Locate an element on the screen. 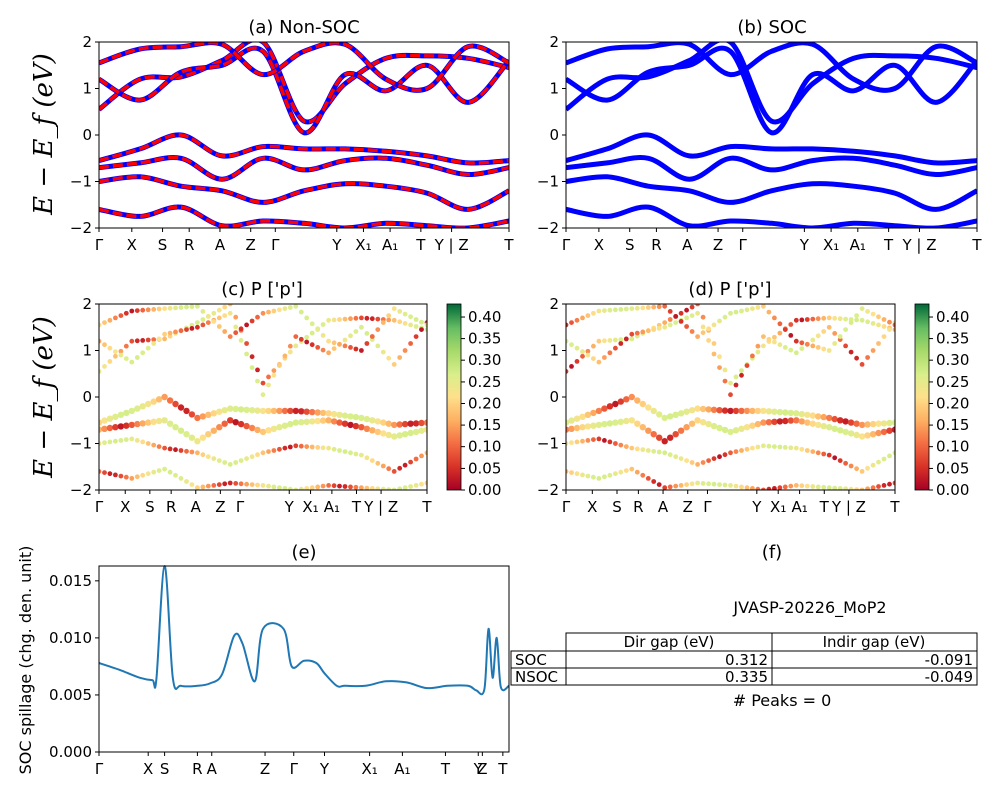  x-tick-label: R is located at coordinates (189, 245).